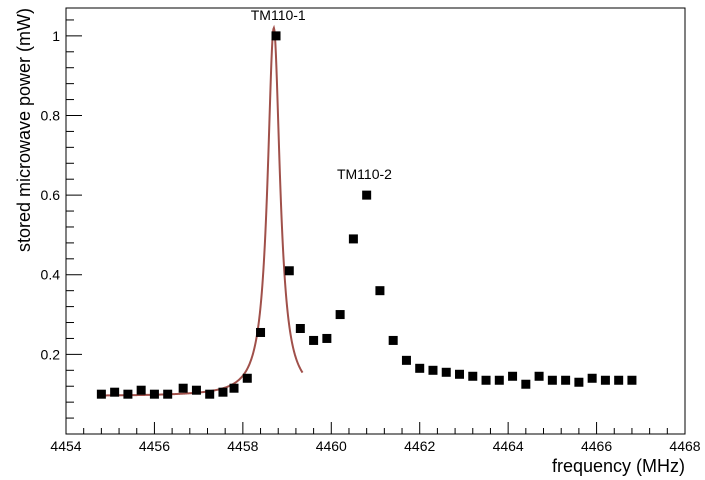  Describe the element at coordinates (61, 219) in the screenshot. I see `y-axis: 0.2 0.4 0.6 0.8 1` at that location.